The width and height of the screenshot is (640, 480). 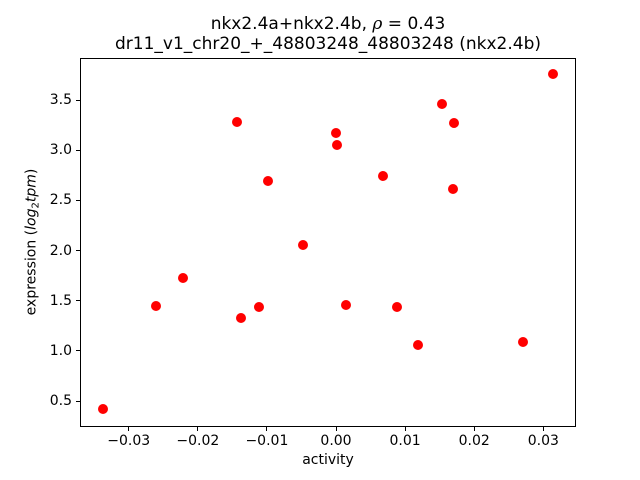 I want to click on x-tick-label: 0.03, so click(x=543, y=441).